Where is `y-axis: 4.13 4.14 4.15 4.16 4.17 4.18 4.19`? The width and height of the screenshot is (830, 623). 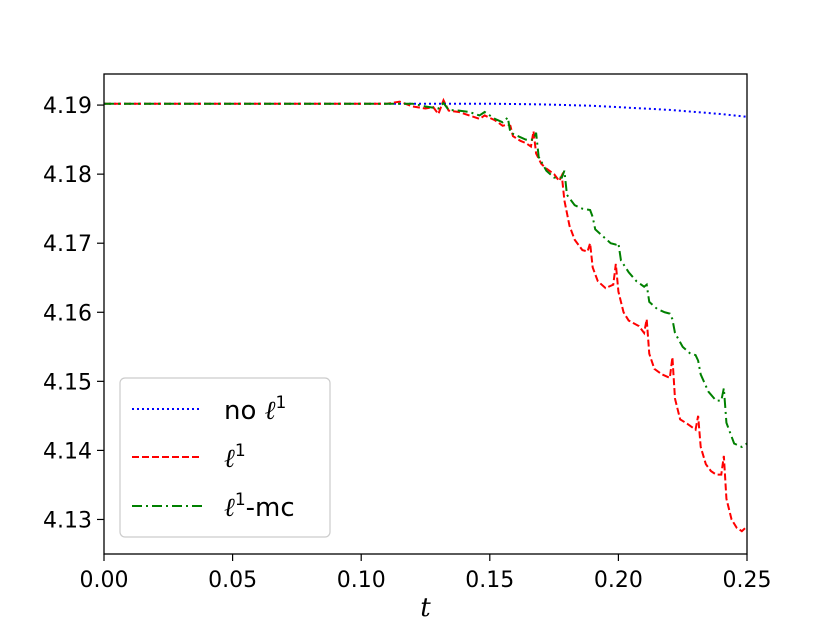
y-axis: 4.13 4.14 4.15 4.16 4.17 4.18 4.19 is located at coordinates (73, 313).